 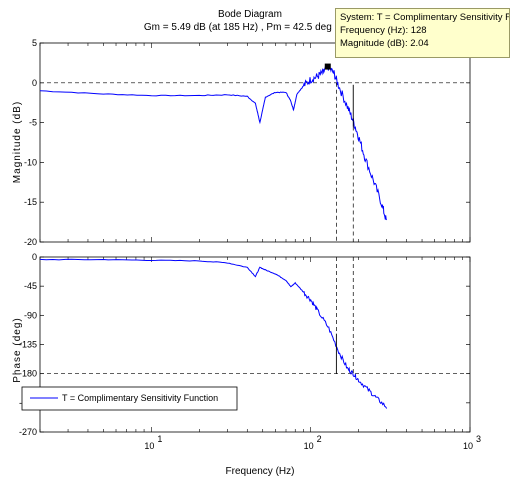 I want to click on x-tick-exponent: 2, so click(x=319, y=439).